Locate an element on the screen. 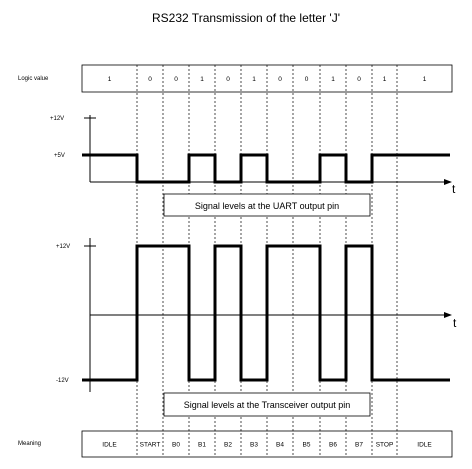  meaning-label: Meaning is located at coordinates (29, 444).